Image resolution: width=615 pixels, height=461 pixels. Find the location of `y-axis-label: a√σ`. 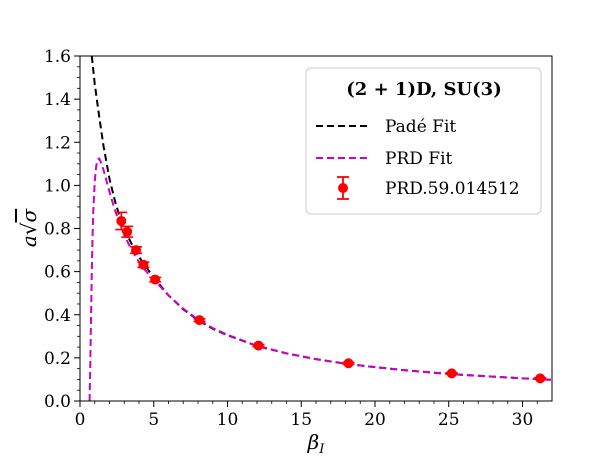

y-axis-label: a√σ is located at coordinates (29, 227).